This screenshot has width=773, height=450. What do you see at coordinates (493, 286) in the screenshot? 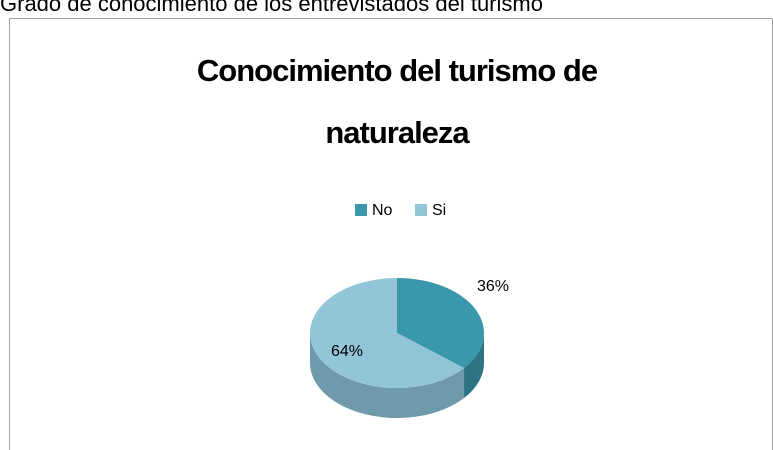
I see `data-label: 36%` at bounding box center [493, 286].